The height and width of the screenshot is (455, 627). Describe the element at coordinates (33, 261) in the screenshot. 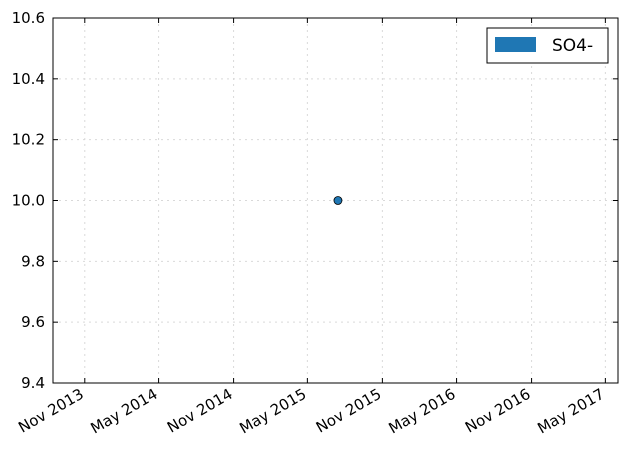

I see `y-tick-label: 9.8` at that location.